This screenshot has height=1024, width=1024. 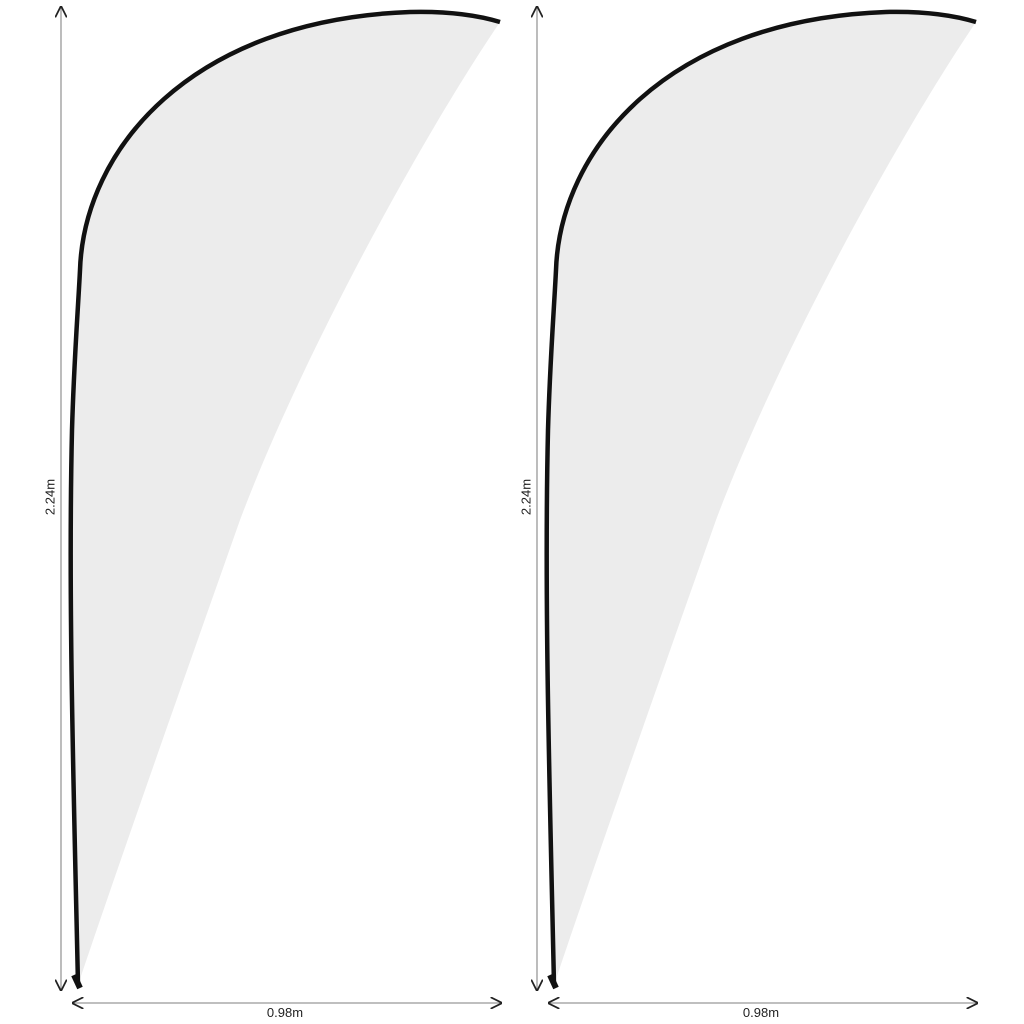 What do you see at coordinates (285, 1012) in the screenshot?
I see `width-label-left: 0.98m` at bounding box center [285, 1012].